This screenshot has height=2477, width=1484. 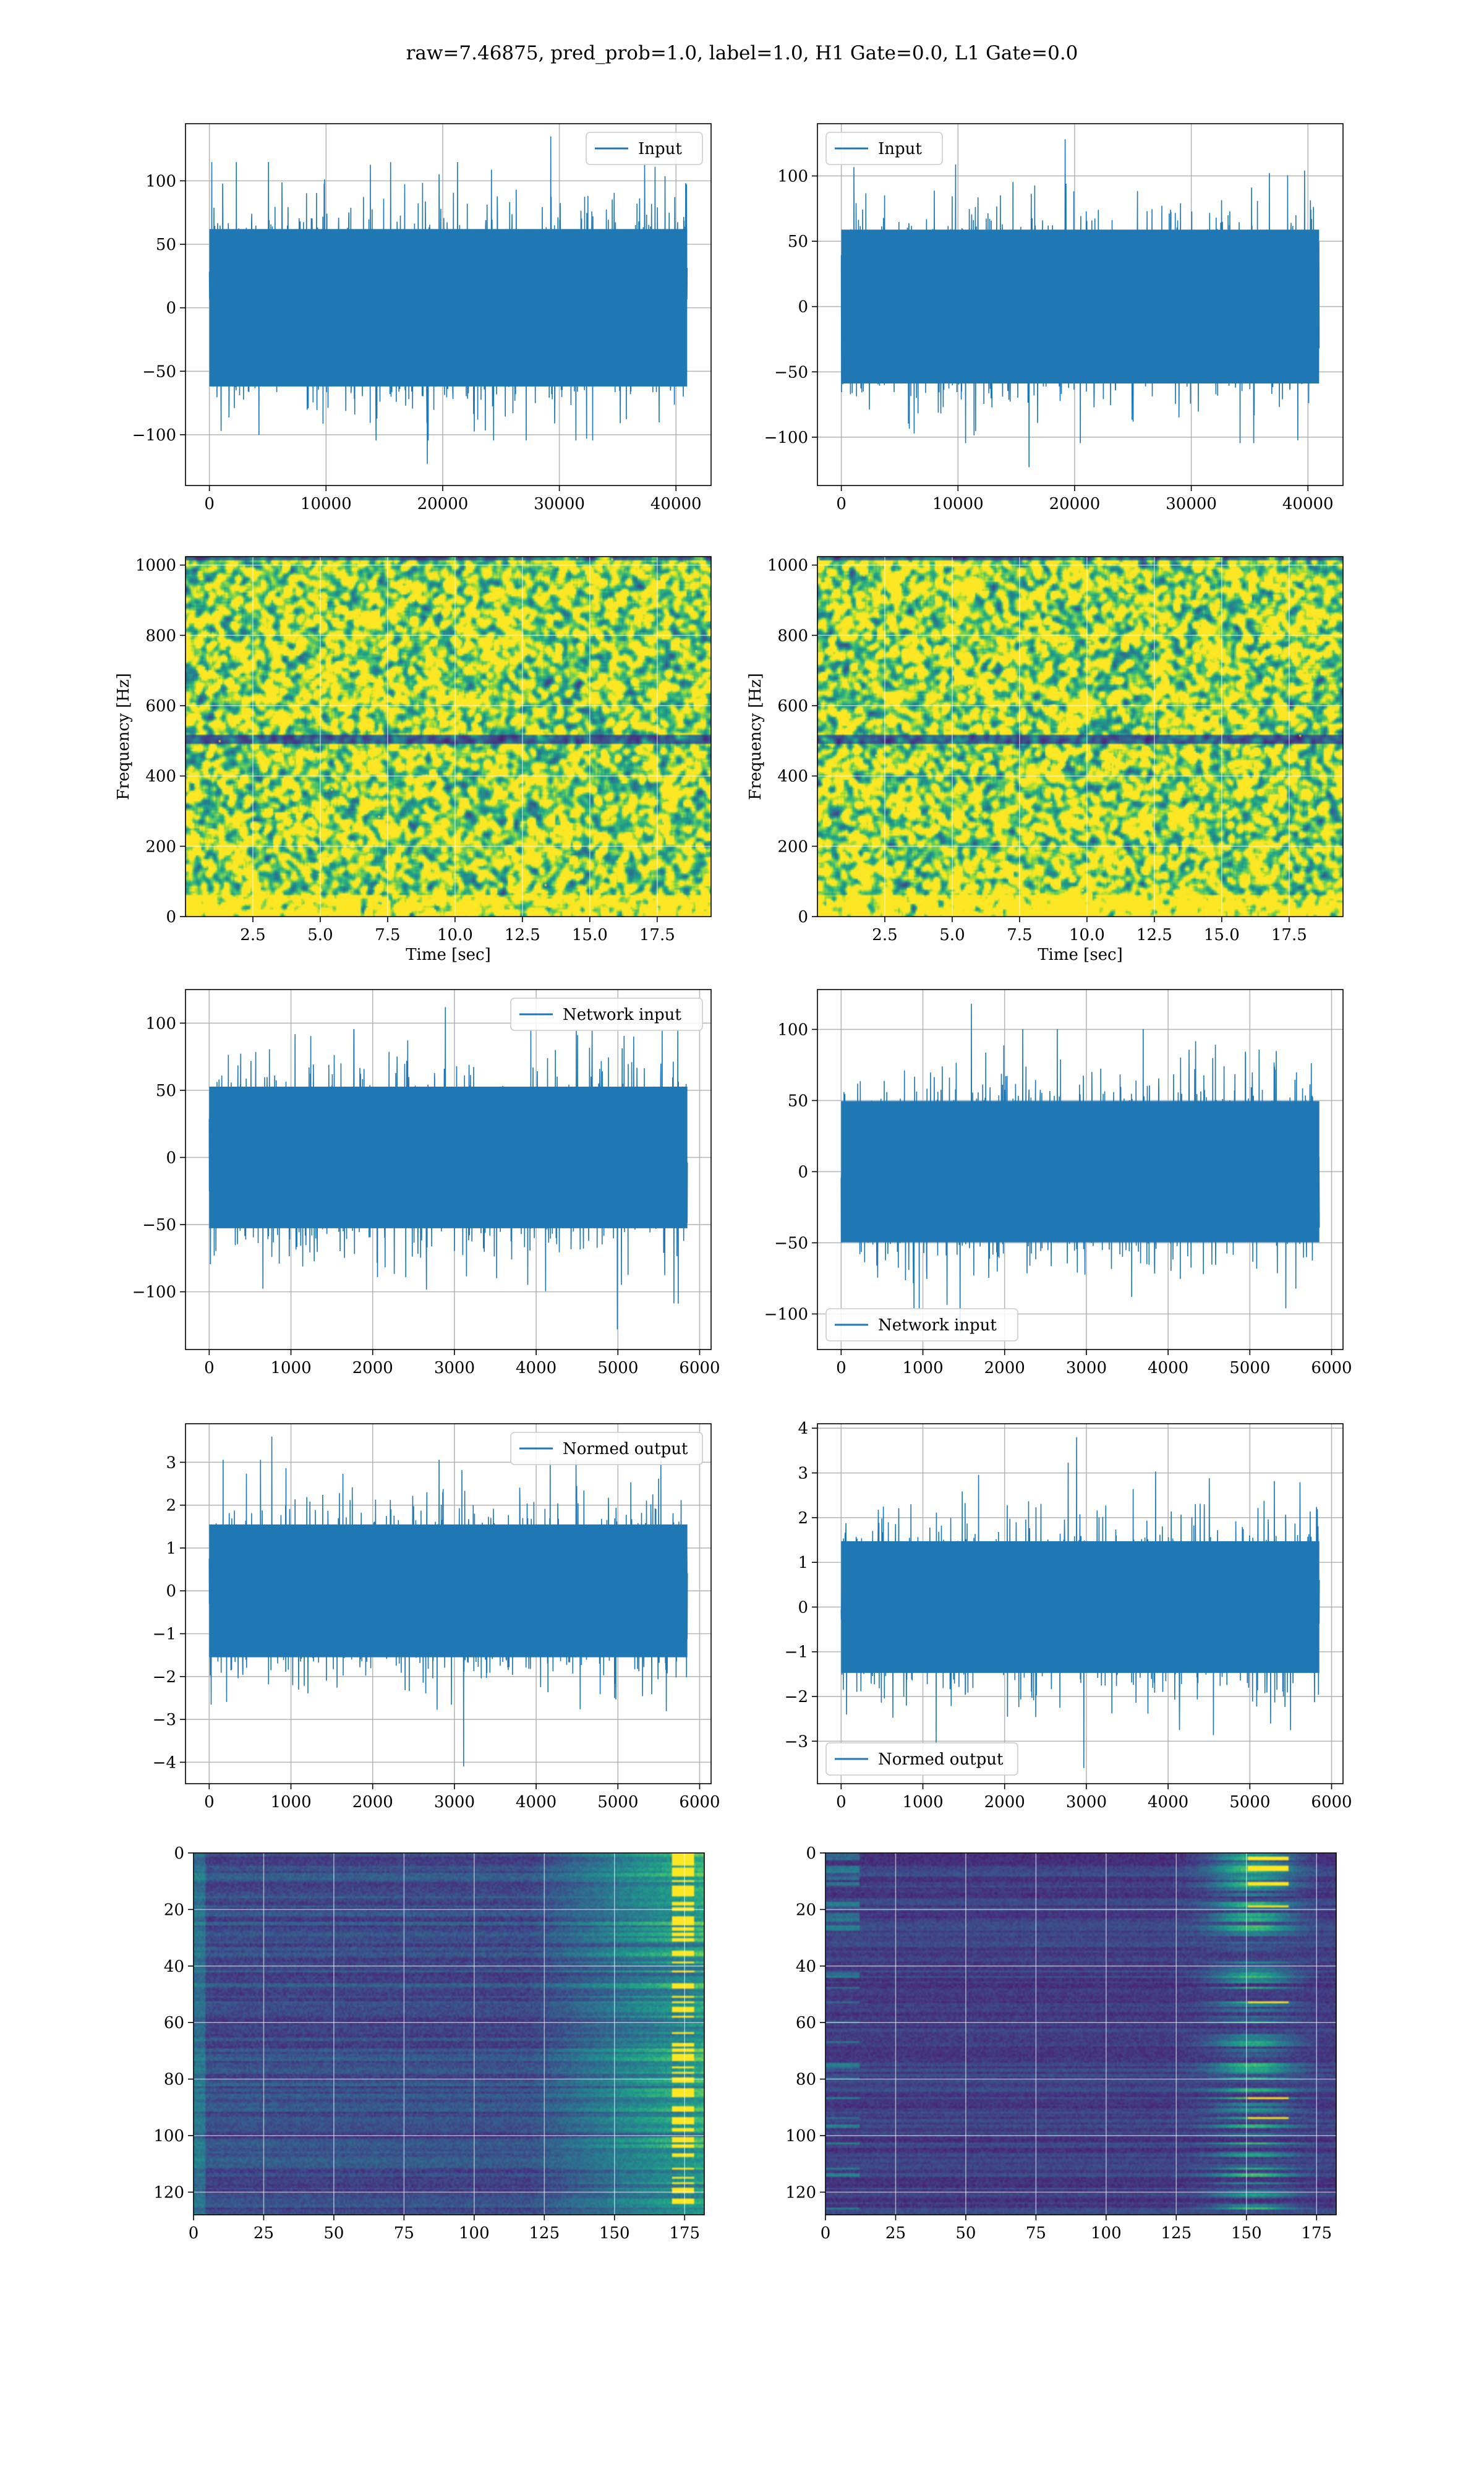 I want to click on y-tick-label: 400, so click(x=792, y=777).